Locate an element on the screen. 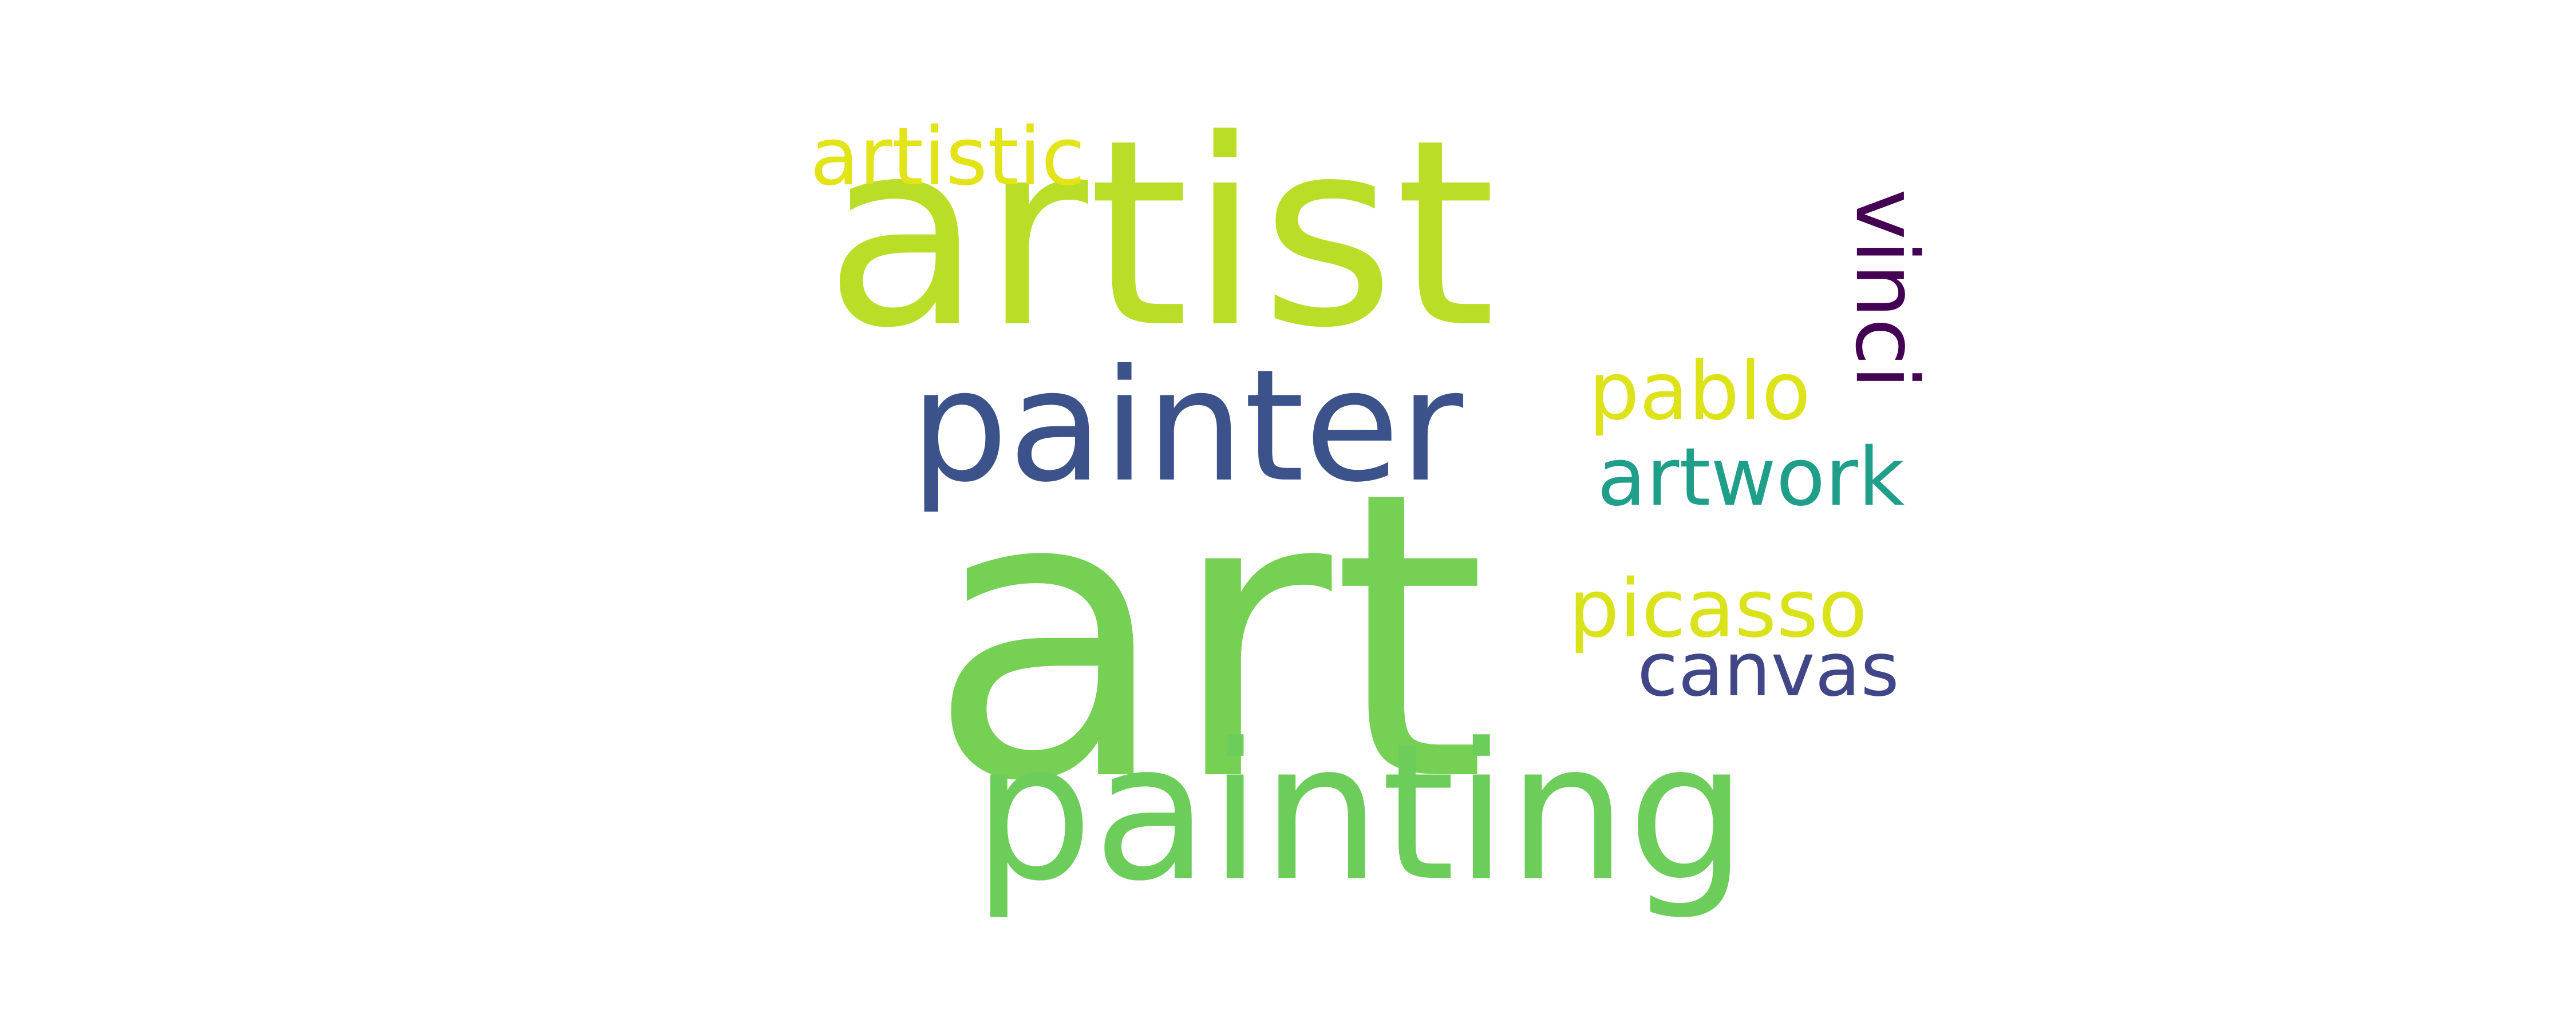 Image resolution: width=2576 pixels, height=1030 pixels. word-picasso: picasso is located at coordinates (1718, 609).